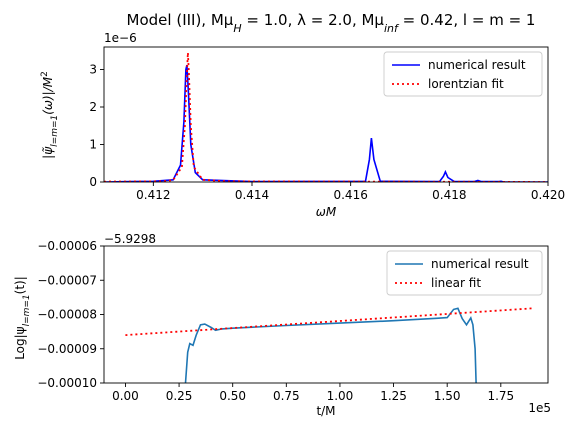 The height and width of the screenshot is (436, 581). Describe the element at coordinates (50, 115) in the screenshot. I see `y-axis-label: |ψ̃l=m=1(ω)|/M2` at that location.